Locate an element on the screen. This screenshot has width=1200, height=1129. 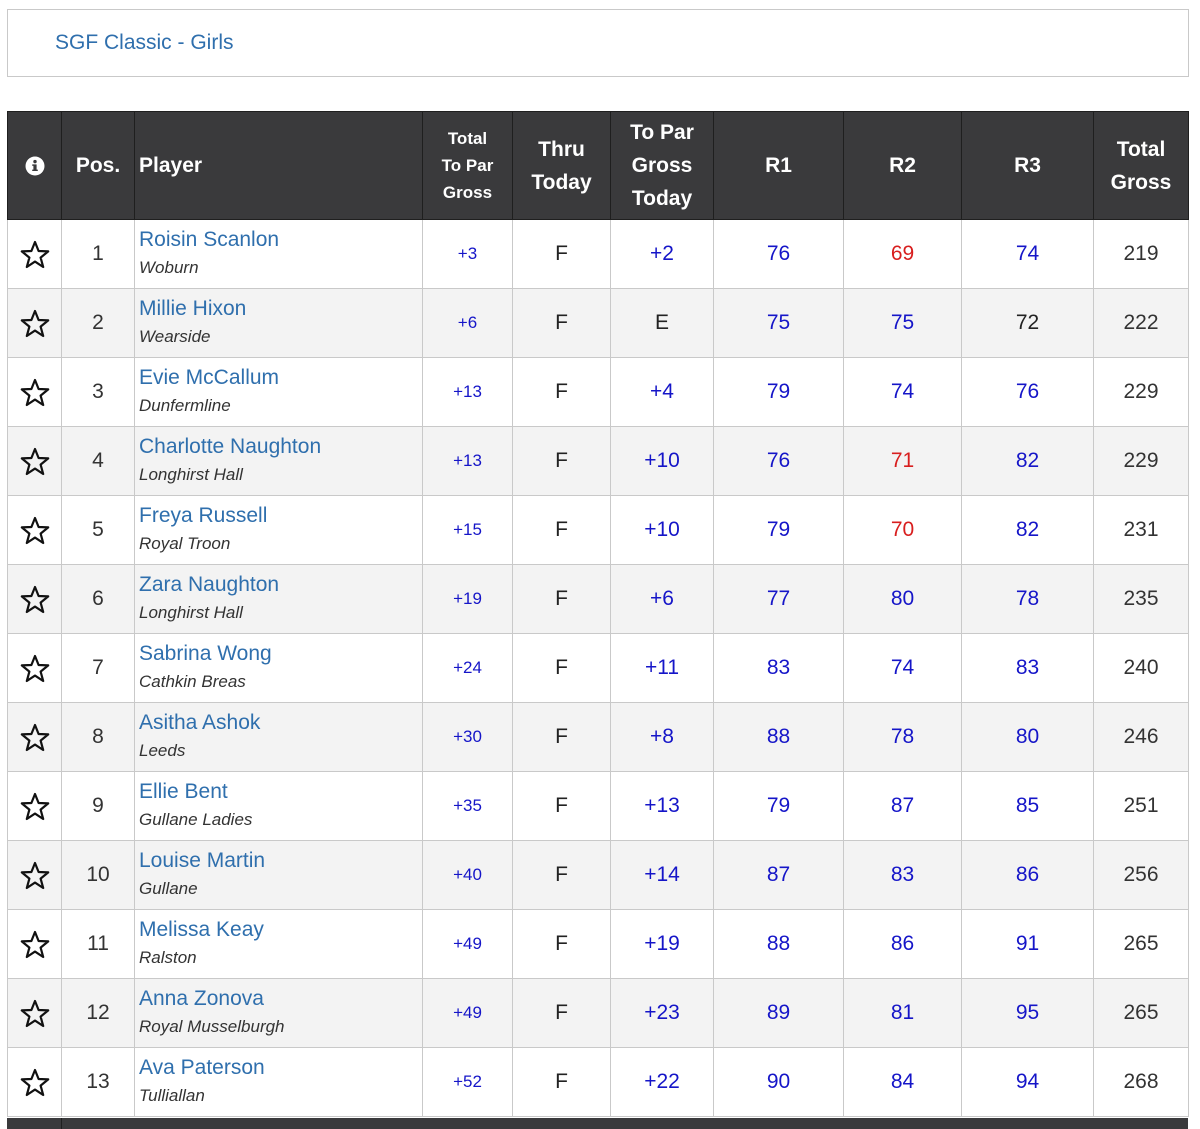
header-line: To Par is located at coordinates (467, 165).